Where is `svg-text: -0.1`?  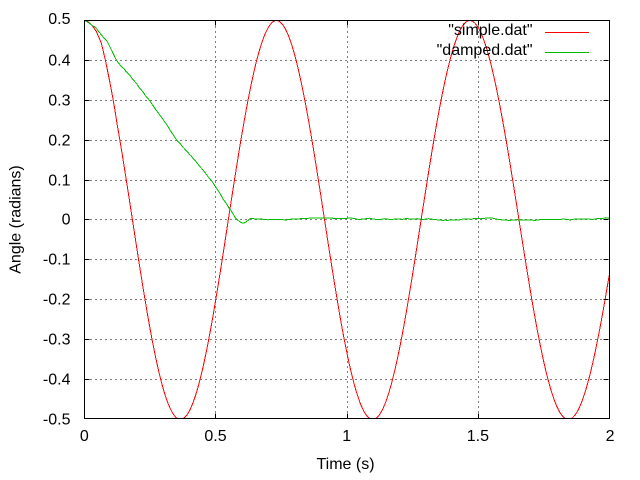
svg-text: -0.1 is located at coordinates (57, 260).